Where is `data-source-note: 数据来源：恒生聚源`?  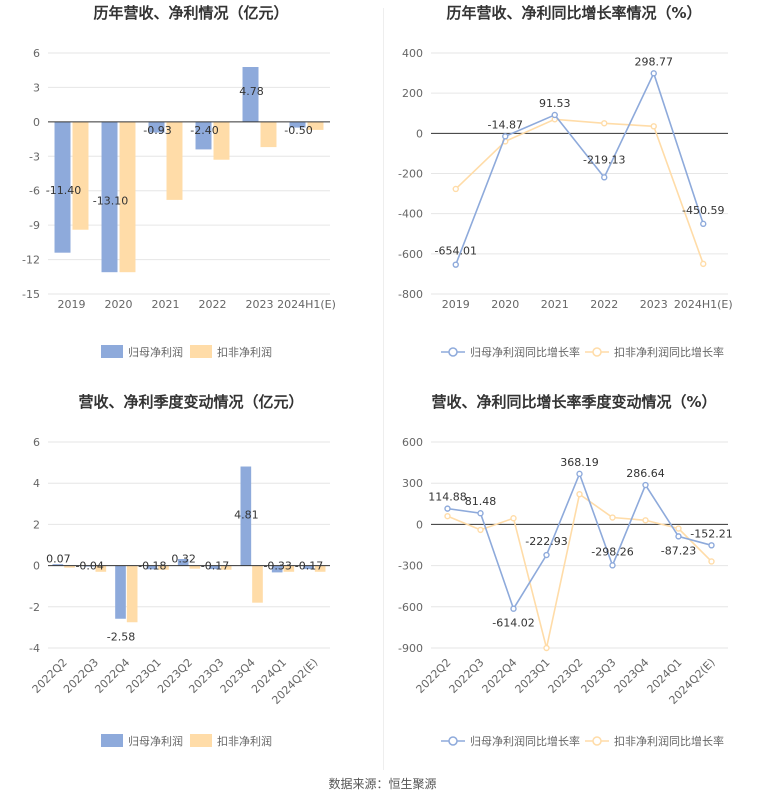
data-source-note: 数据来源：恒生聚源 is located at coordinates (382, 784).